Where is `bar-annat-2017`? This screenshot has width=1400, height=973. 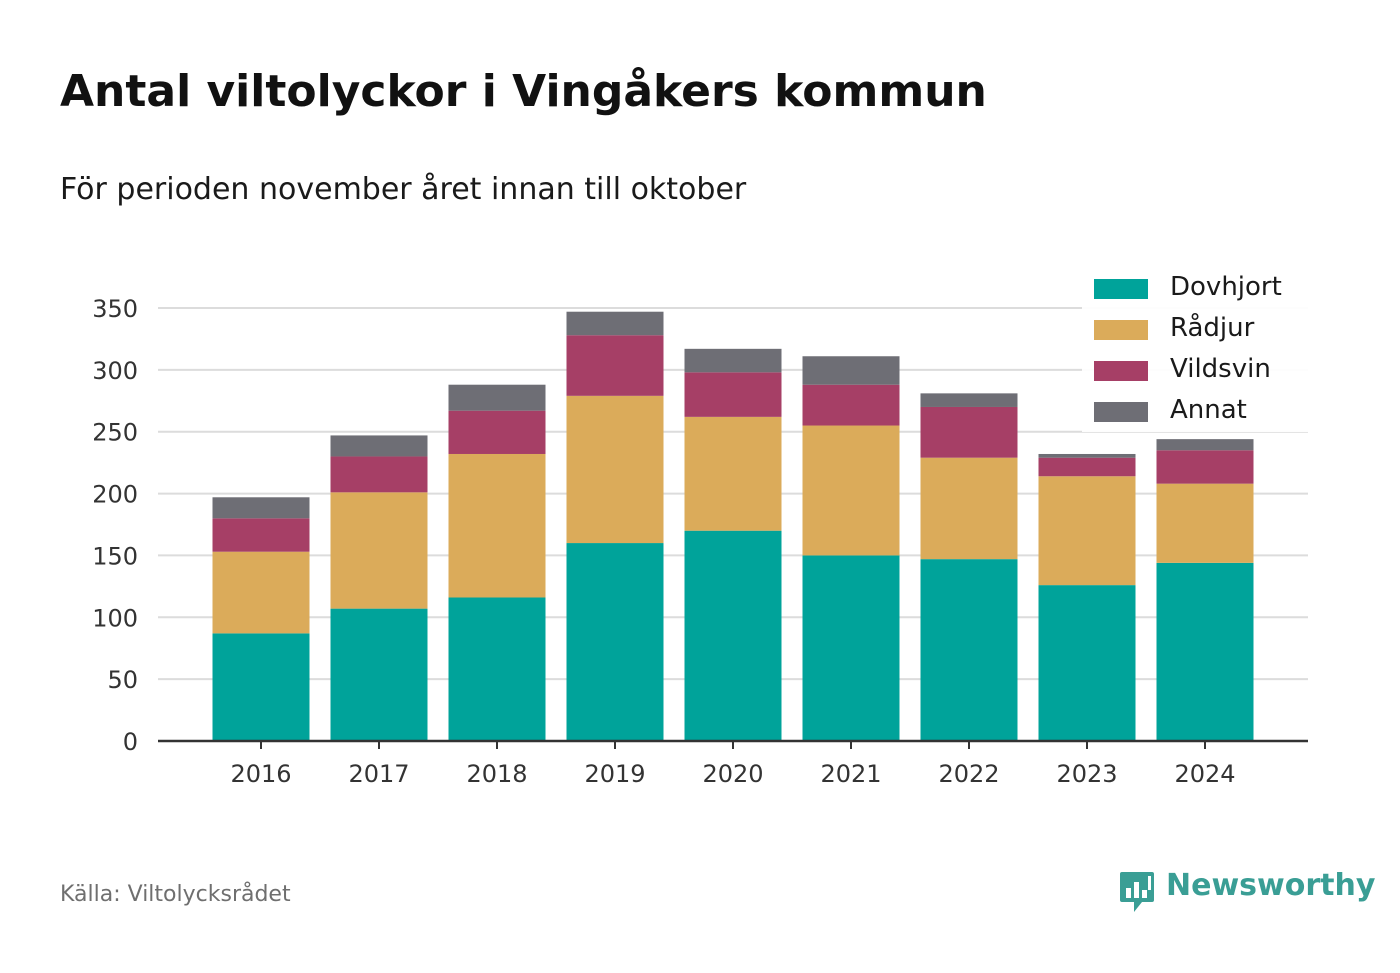
bar-annat-2017 is located at coordinates (379, 446).